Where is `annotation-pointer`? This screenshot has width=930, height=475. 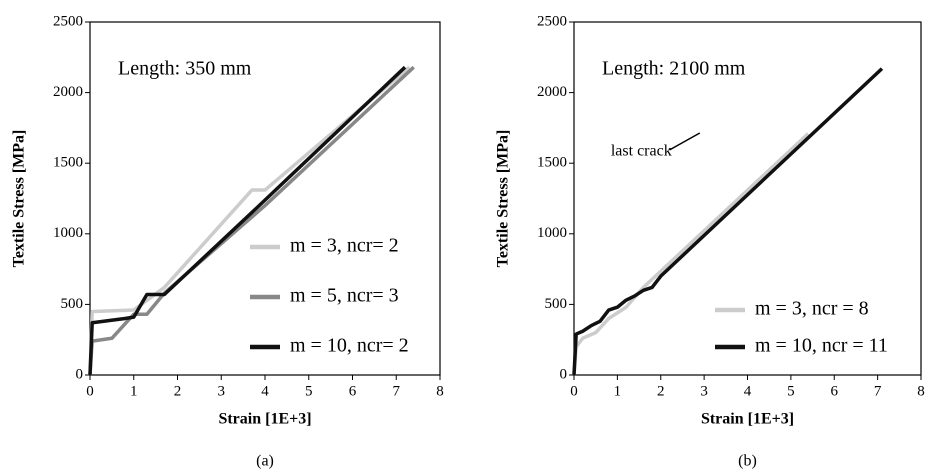 annotation-pointer is located at coordinates (685, 141).